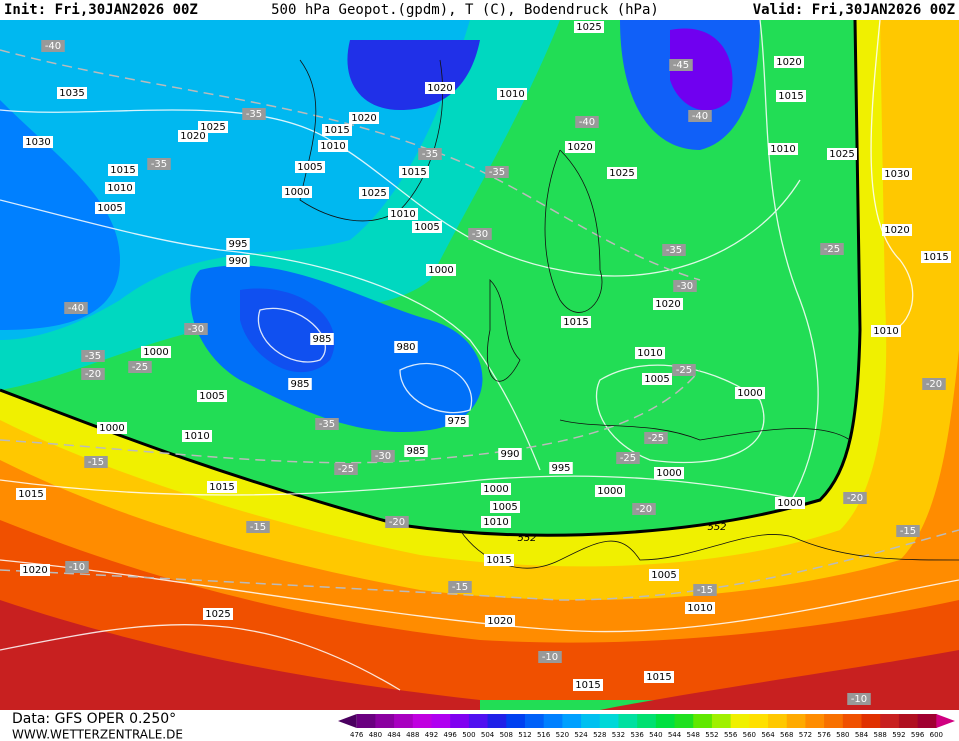  What do you see at coordinates (488, 735) in the screenshot?
I see `colorbar-label: 504` at bounding box center [488, 735].